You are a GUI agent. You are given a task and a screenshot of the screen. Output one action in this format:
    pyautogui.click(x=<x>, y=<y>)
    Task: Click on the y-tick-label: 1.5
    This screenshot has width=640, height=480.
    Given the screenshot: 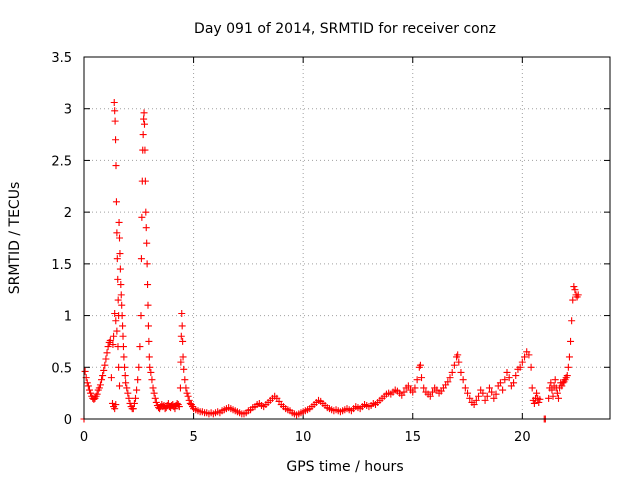 What is the action you would take?
    pyautogui.click(x=61, y=265)
    